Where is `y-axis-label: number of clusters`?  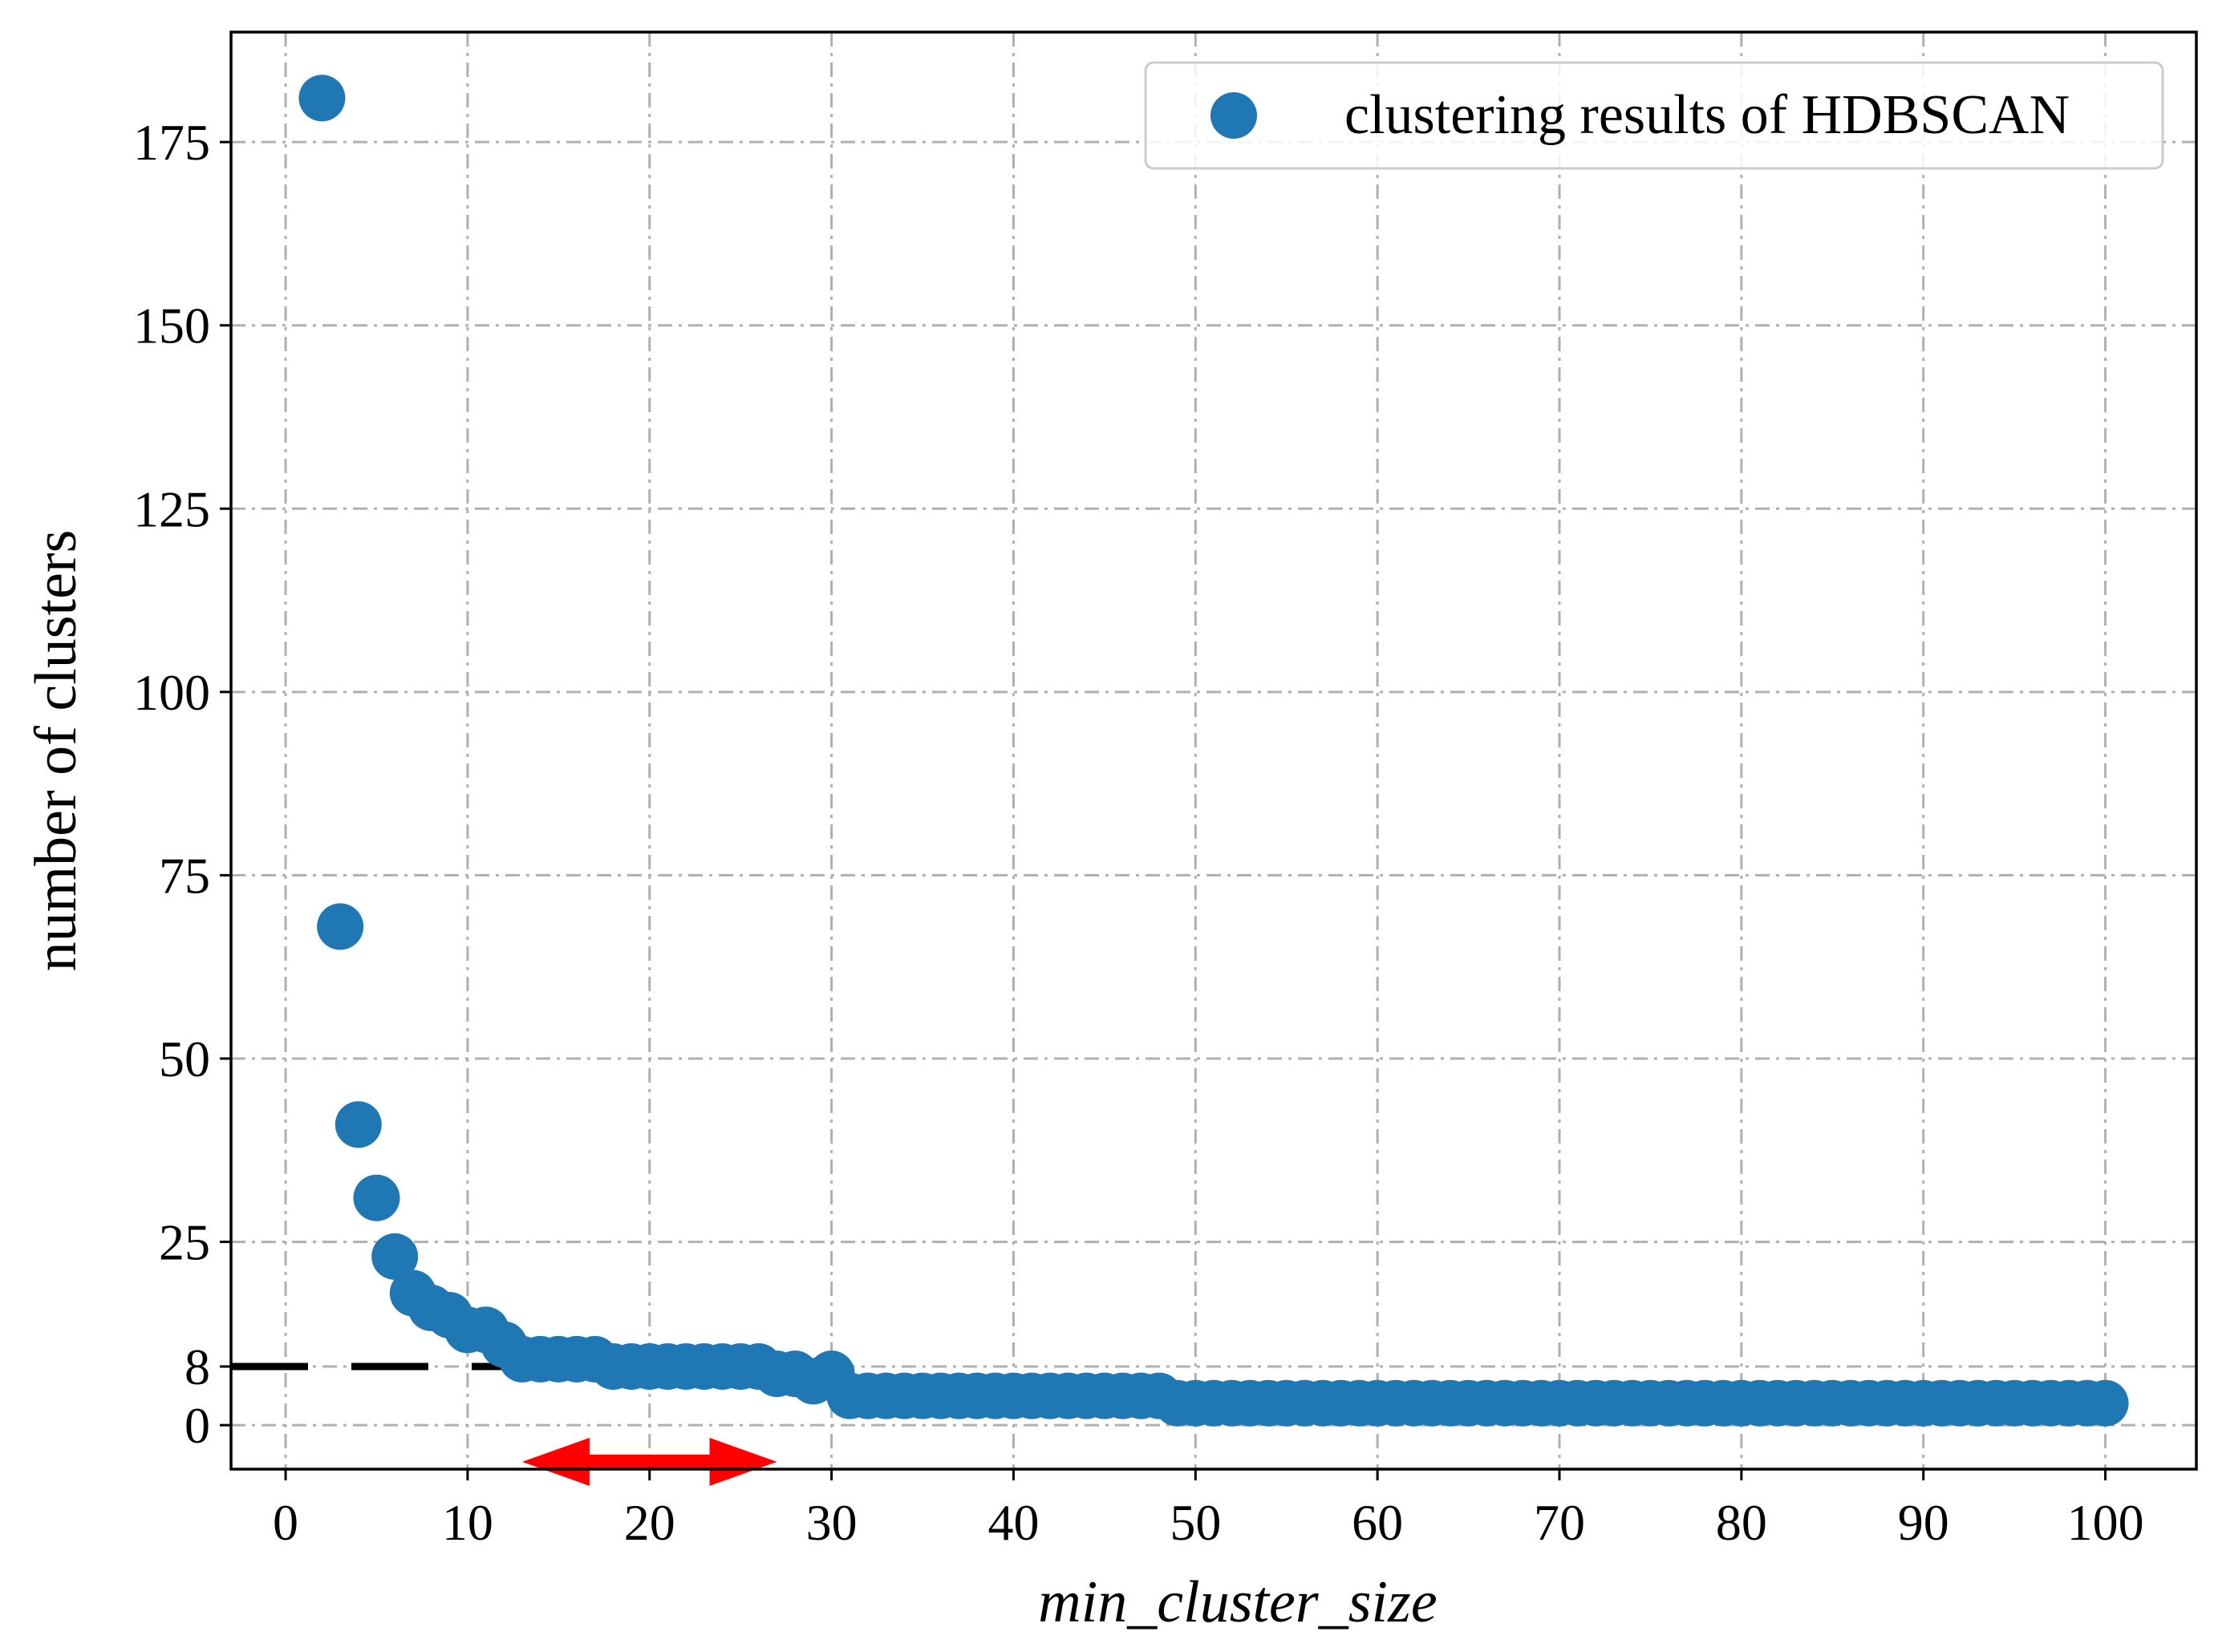 y-axis-label: number of clusters is located at coordinates (56, 751).